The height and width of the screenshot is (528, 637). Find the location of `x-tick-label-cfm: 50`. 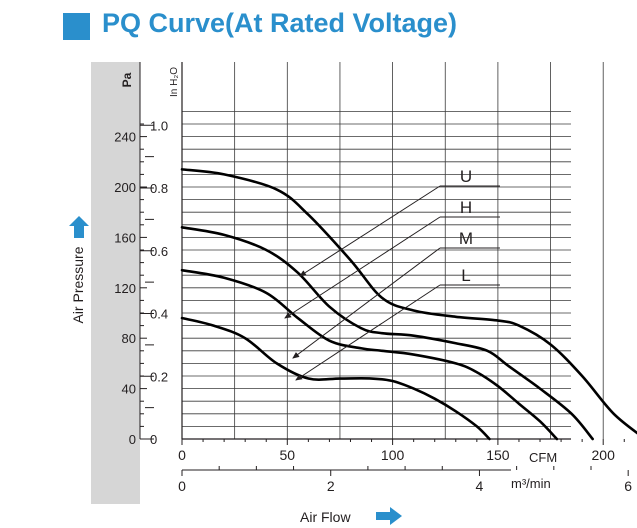

x-tick-label-cfm: 50 is located at coordinates (288, 455).